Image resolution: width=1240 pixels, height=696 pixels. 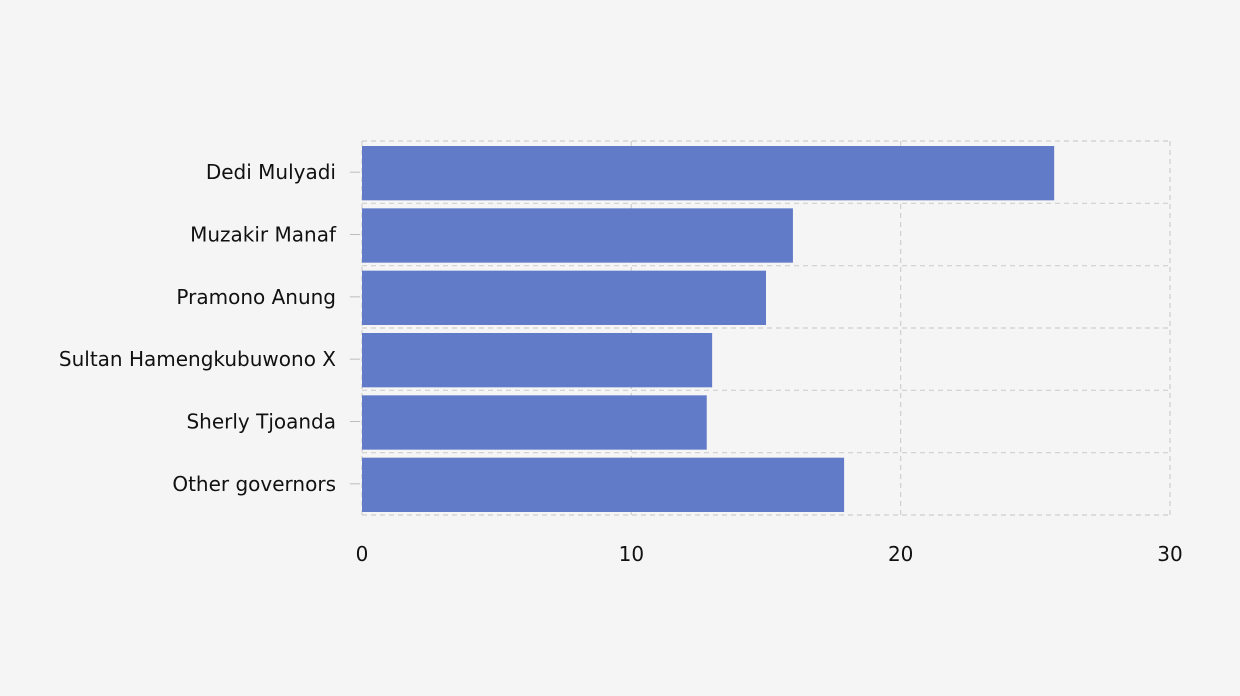 I want to click on category-label: Muzakir Manaf, so click(x=263, y=235).